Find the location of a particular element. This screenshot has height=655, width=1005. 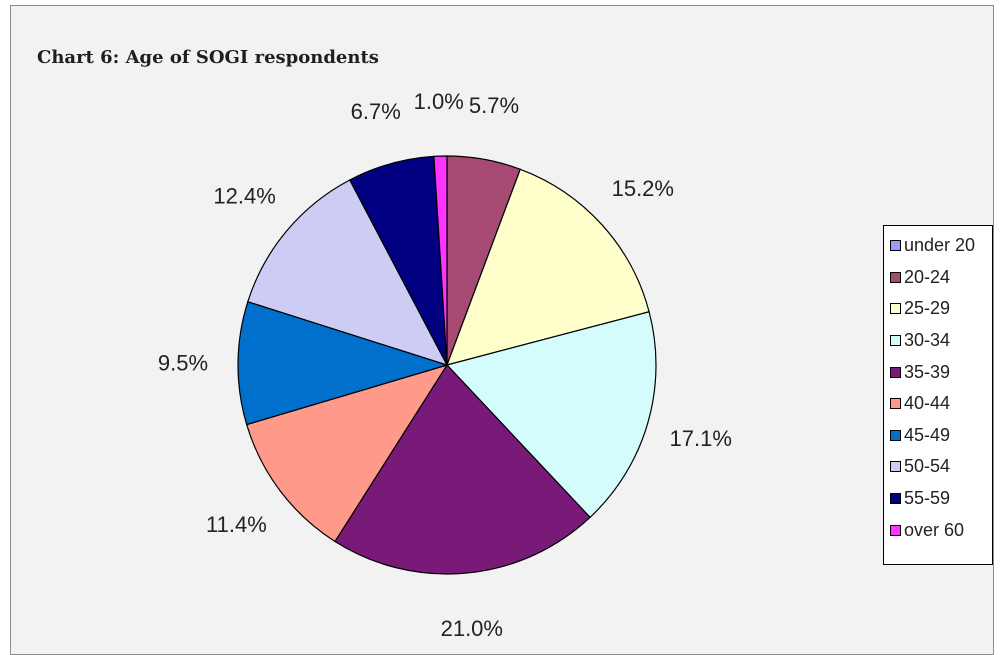

data-label-50-54: 12.4% is located at coordinates (244, 195).